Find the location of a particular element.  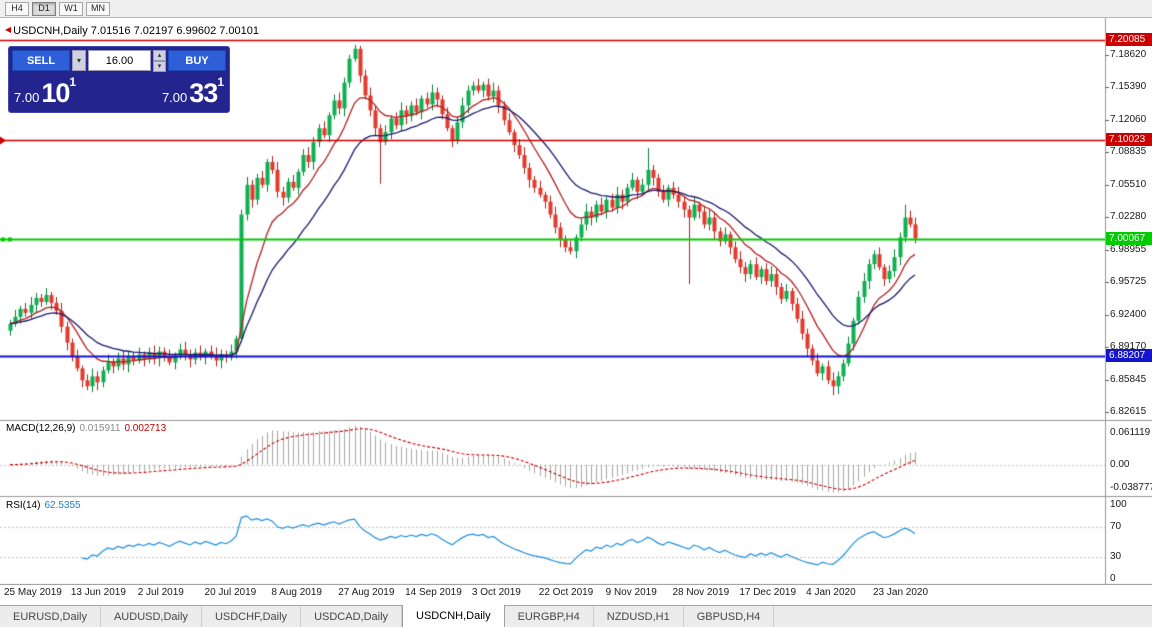

sell-price: 7.00 10 1 is located at coordinates (45, 91).